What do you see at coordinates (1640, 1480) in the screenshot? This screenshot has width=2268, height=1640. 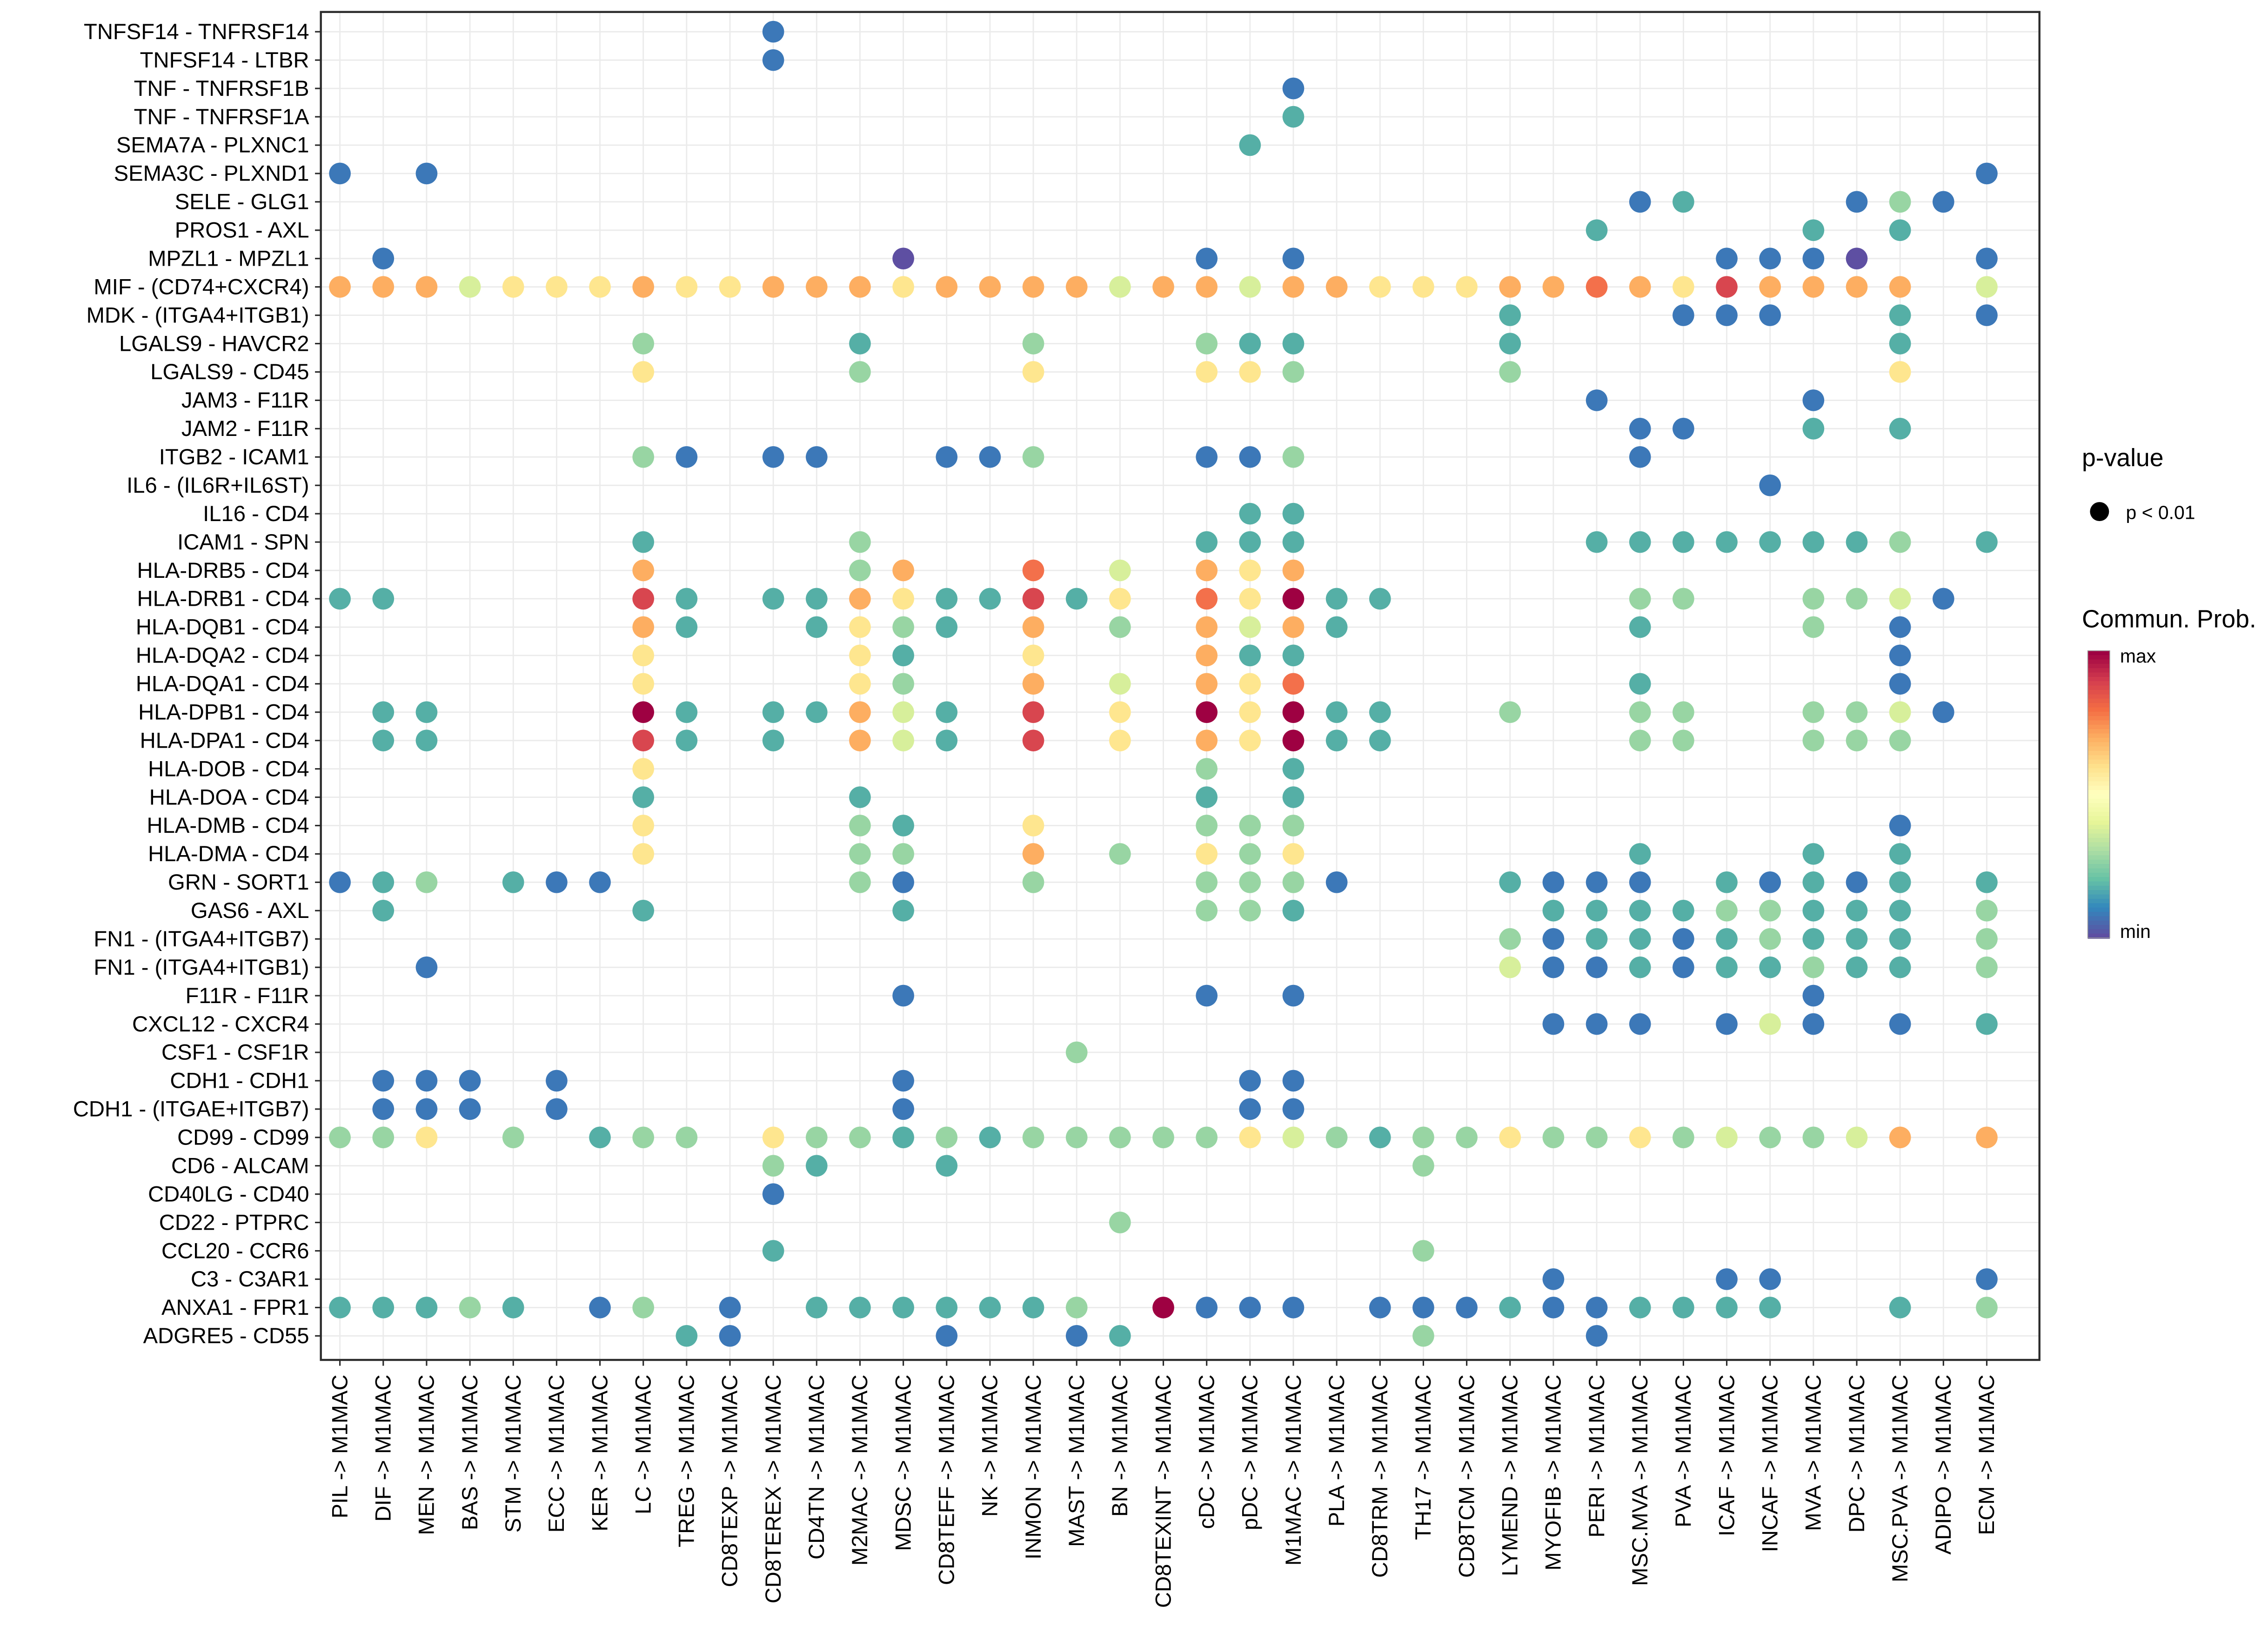 I see `x-axis-label: MSC.MVA -> M1MAC` at bounding box center [1640, 1480].